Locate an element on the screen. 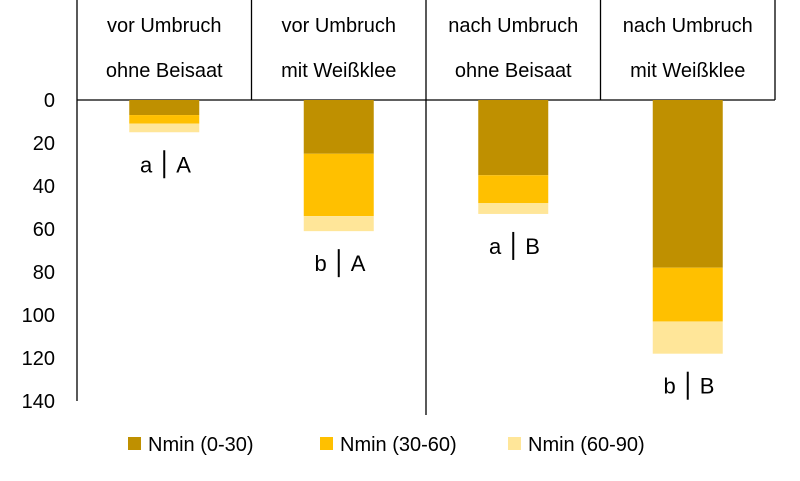 Image resolution: width=800 pixels, height=481 pixels. legend-item: Nmin (30-60) is located at coordinates (388, 445).